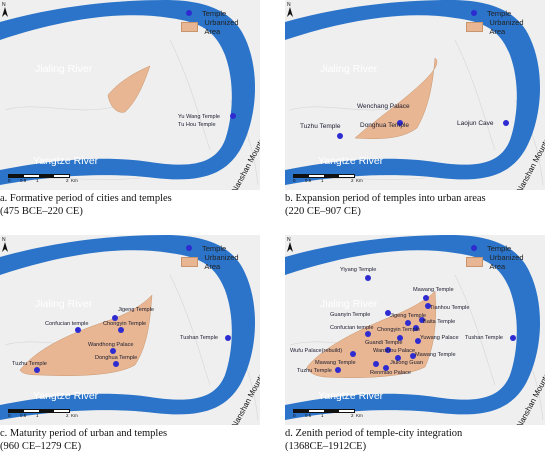 This screenshot has height=467, width=550. I want to click on temple-label: Wanshou Palace, so click(394, 351).